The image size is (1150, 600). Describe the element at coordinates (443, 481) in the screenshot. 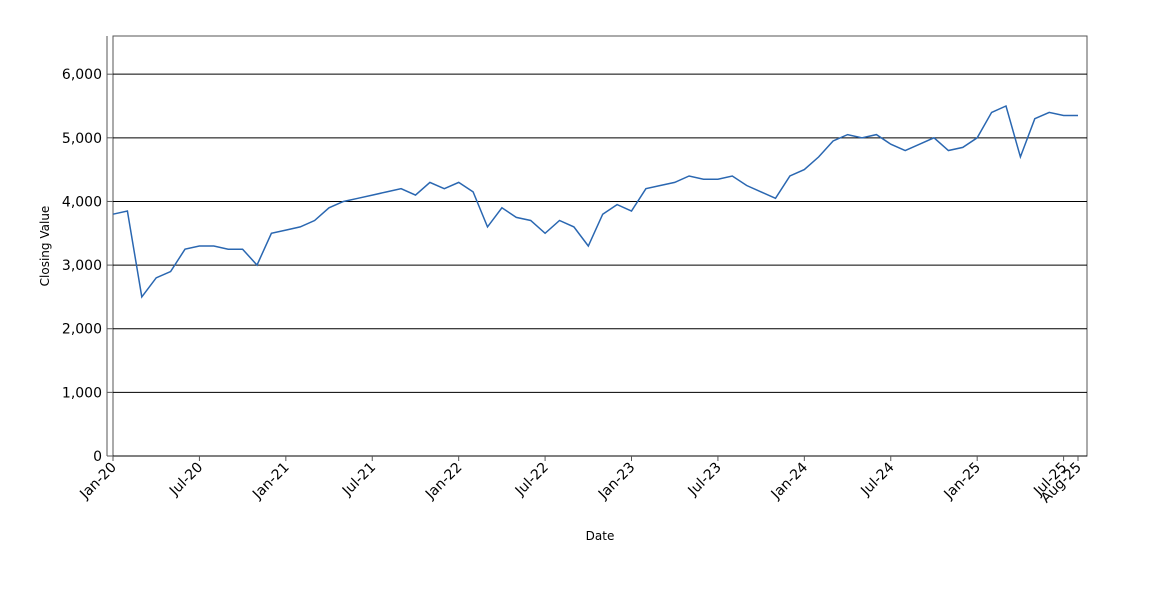

I see `x-tick-label: Jan-22` at that location.